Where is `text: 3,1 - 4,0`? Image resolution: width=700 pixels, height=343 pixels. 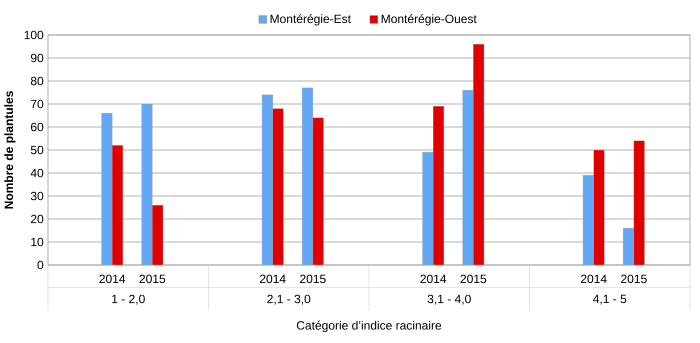
text: 3,1 - 4,0 is located at coordinates (449, 299).